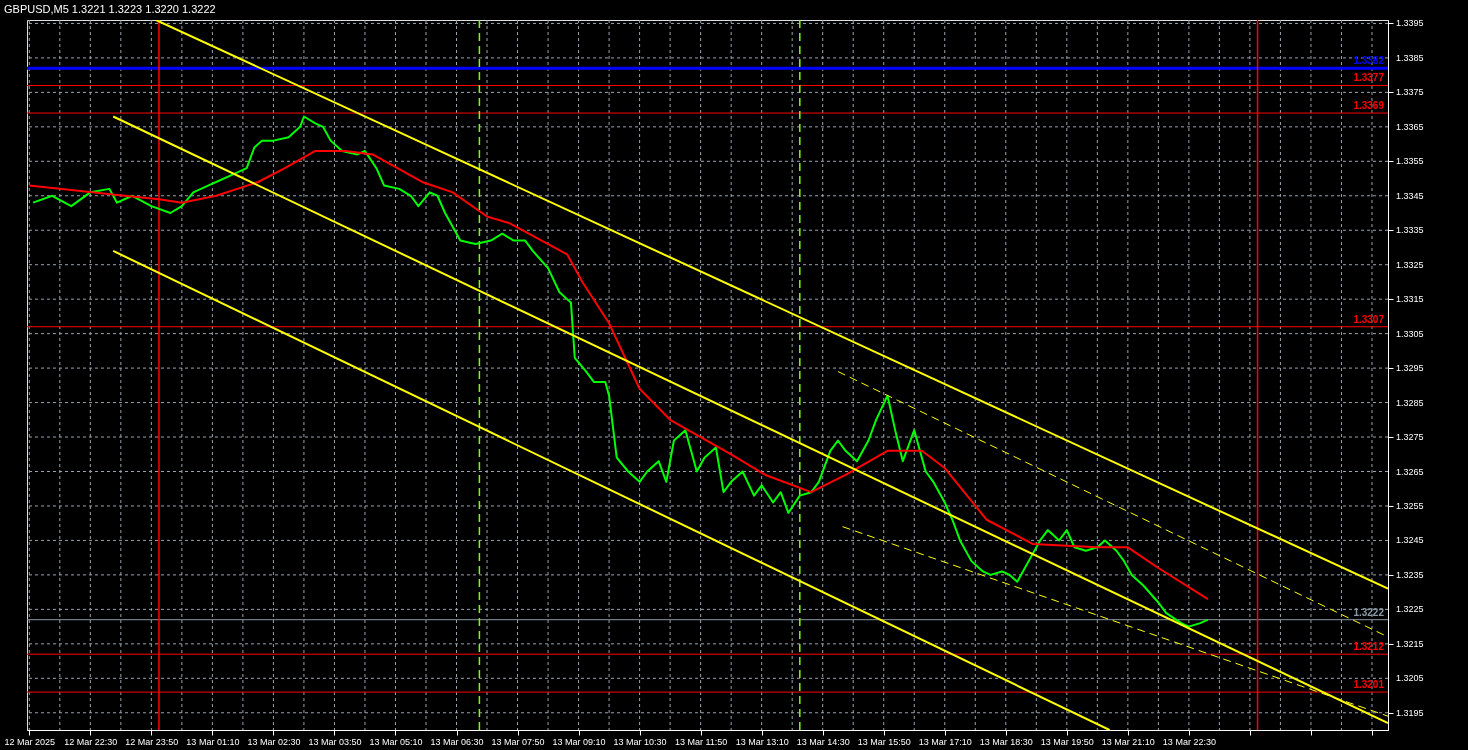 The image size is (1468, 750). Describe the element at coordinates (1189, 741) in the screenshot. I see `x-tick-label: 13 Mar 22:30` at that location.